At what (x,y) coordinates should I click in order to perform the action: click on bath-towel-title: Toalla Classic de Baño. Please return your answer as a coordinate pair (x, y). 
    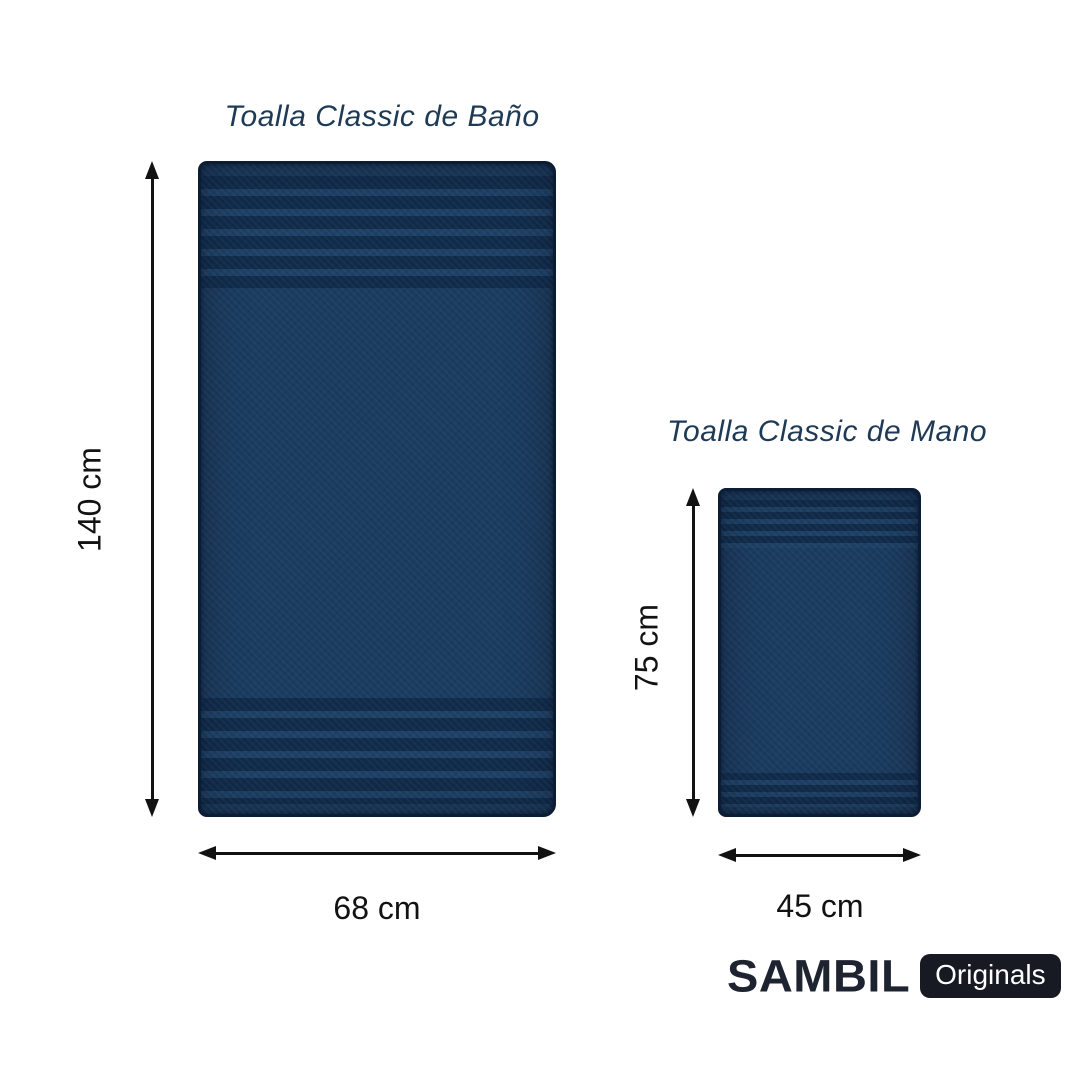
    Looking at the image, I should click on (382, 116).